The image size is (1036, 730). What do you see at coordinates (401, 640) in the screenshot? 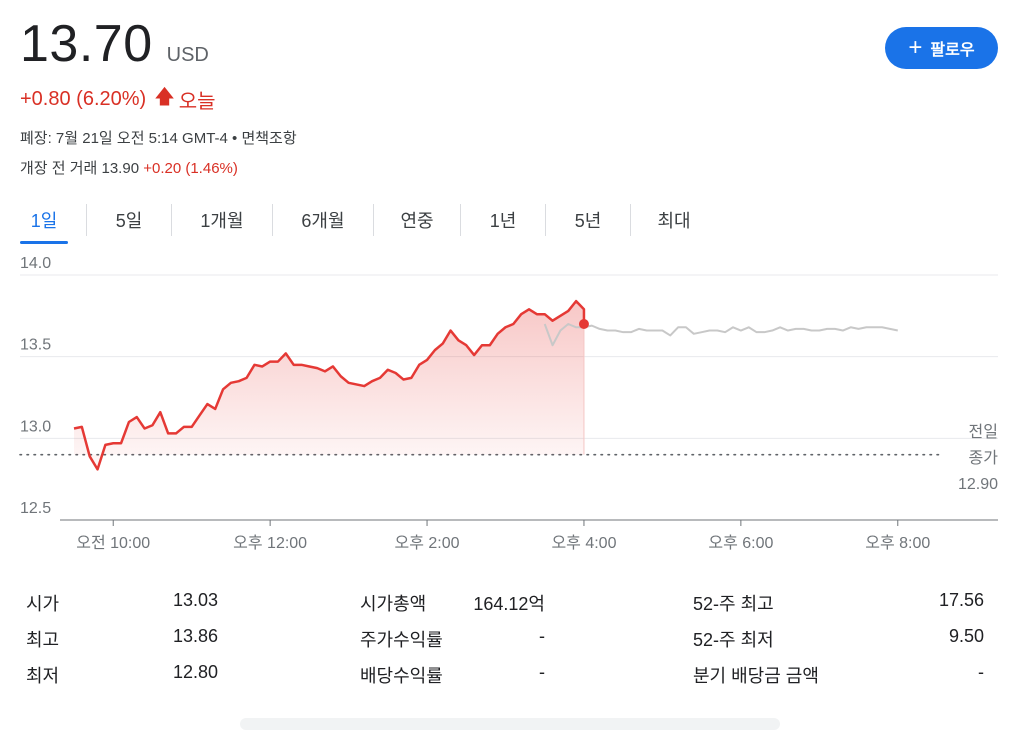
I see `stat-label: 주가수익률` at bounding box center [401, 640].